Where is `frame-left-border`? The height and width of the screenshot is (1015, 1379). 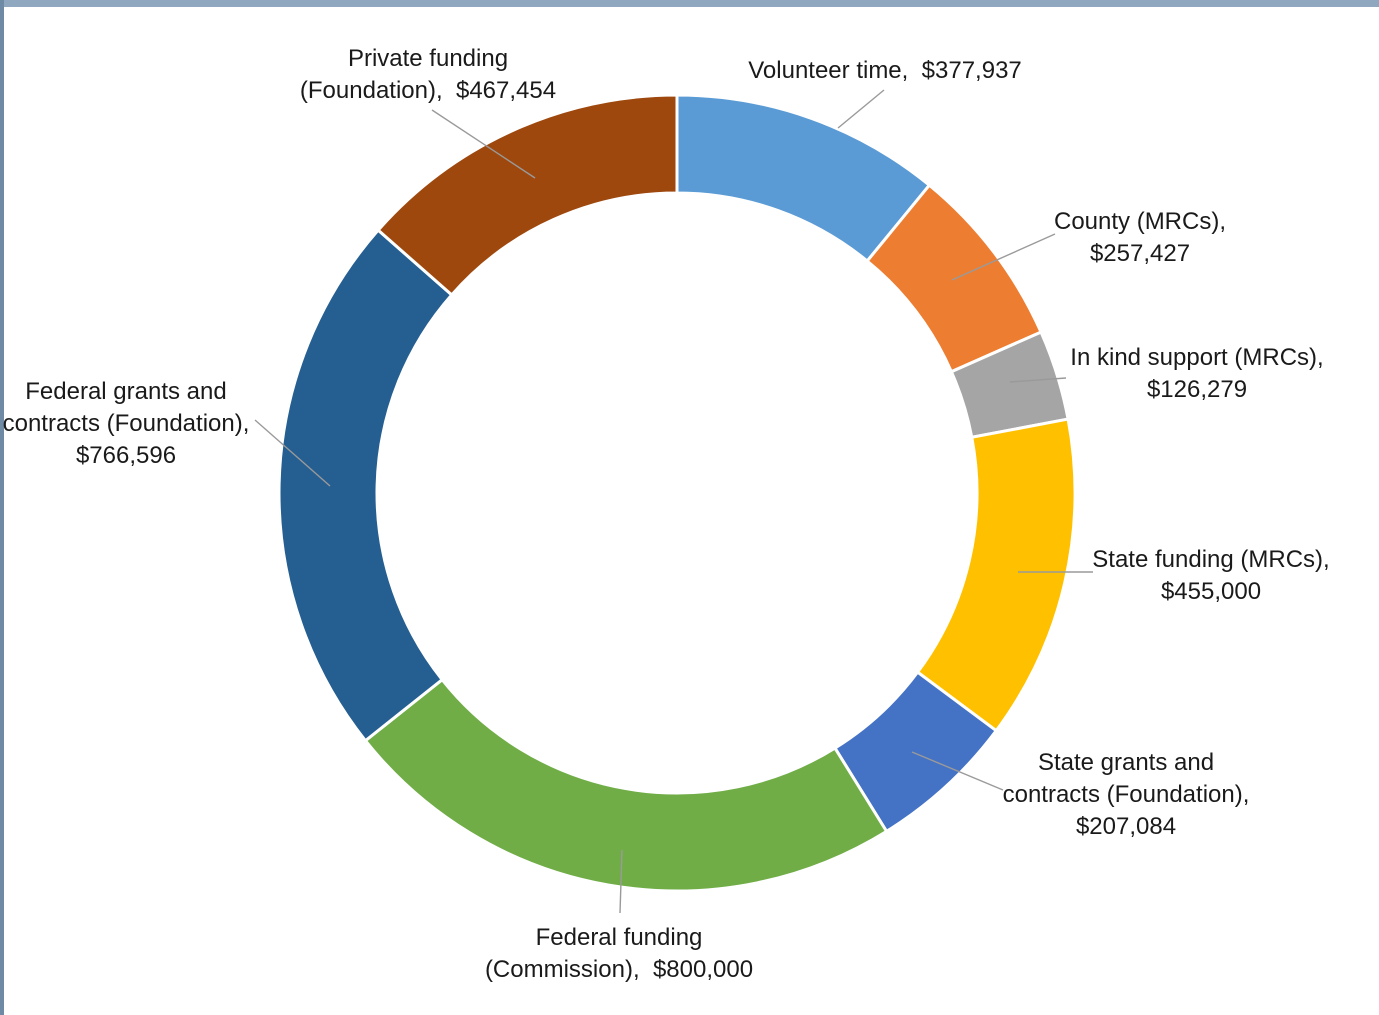 frame-left-border is located at coordinates (2, 507).